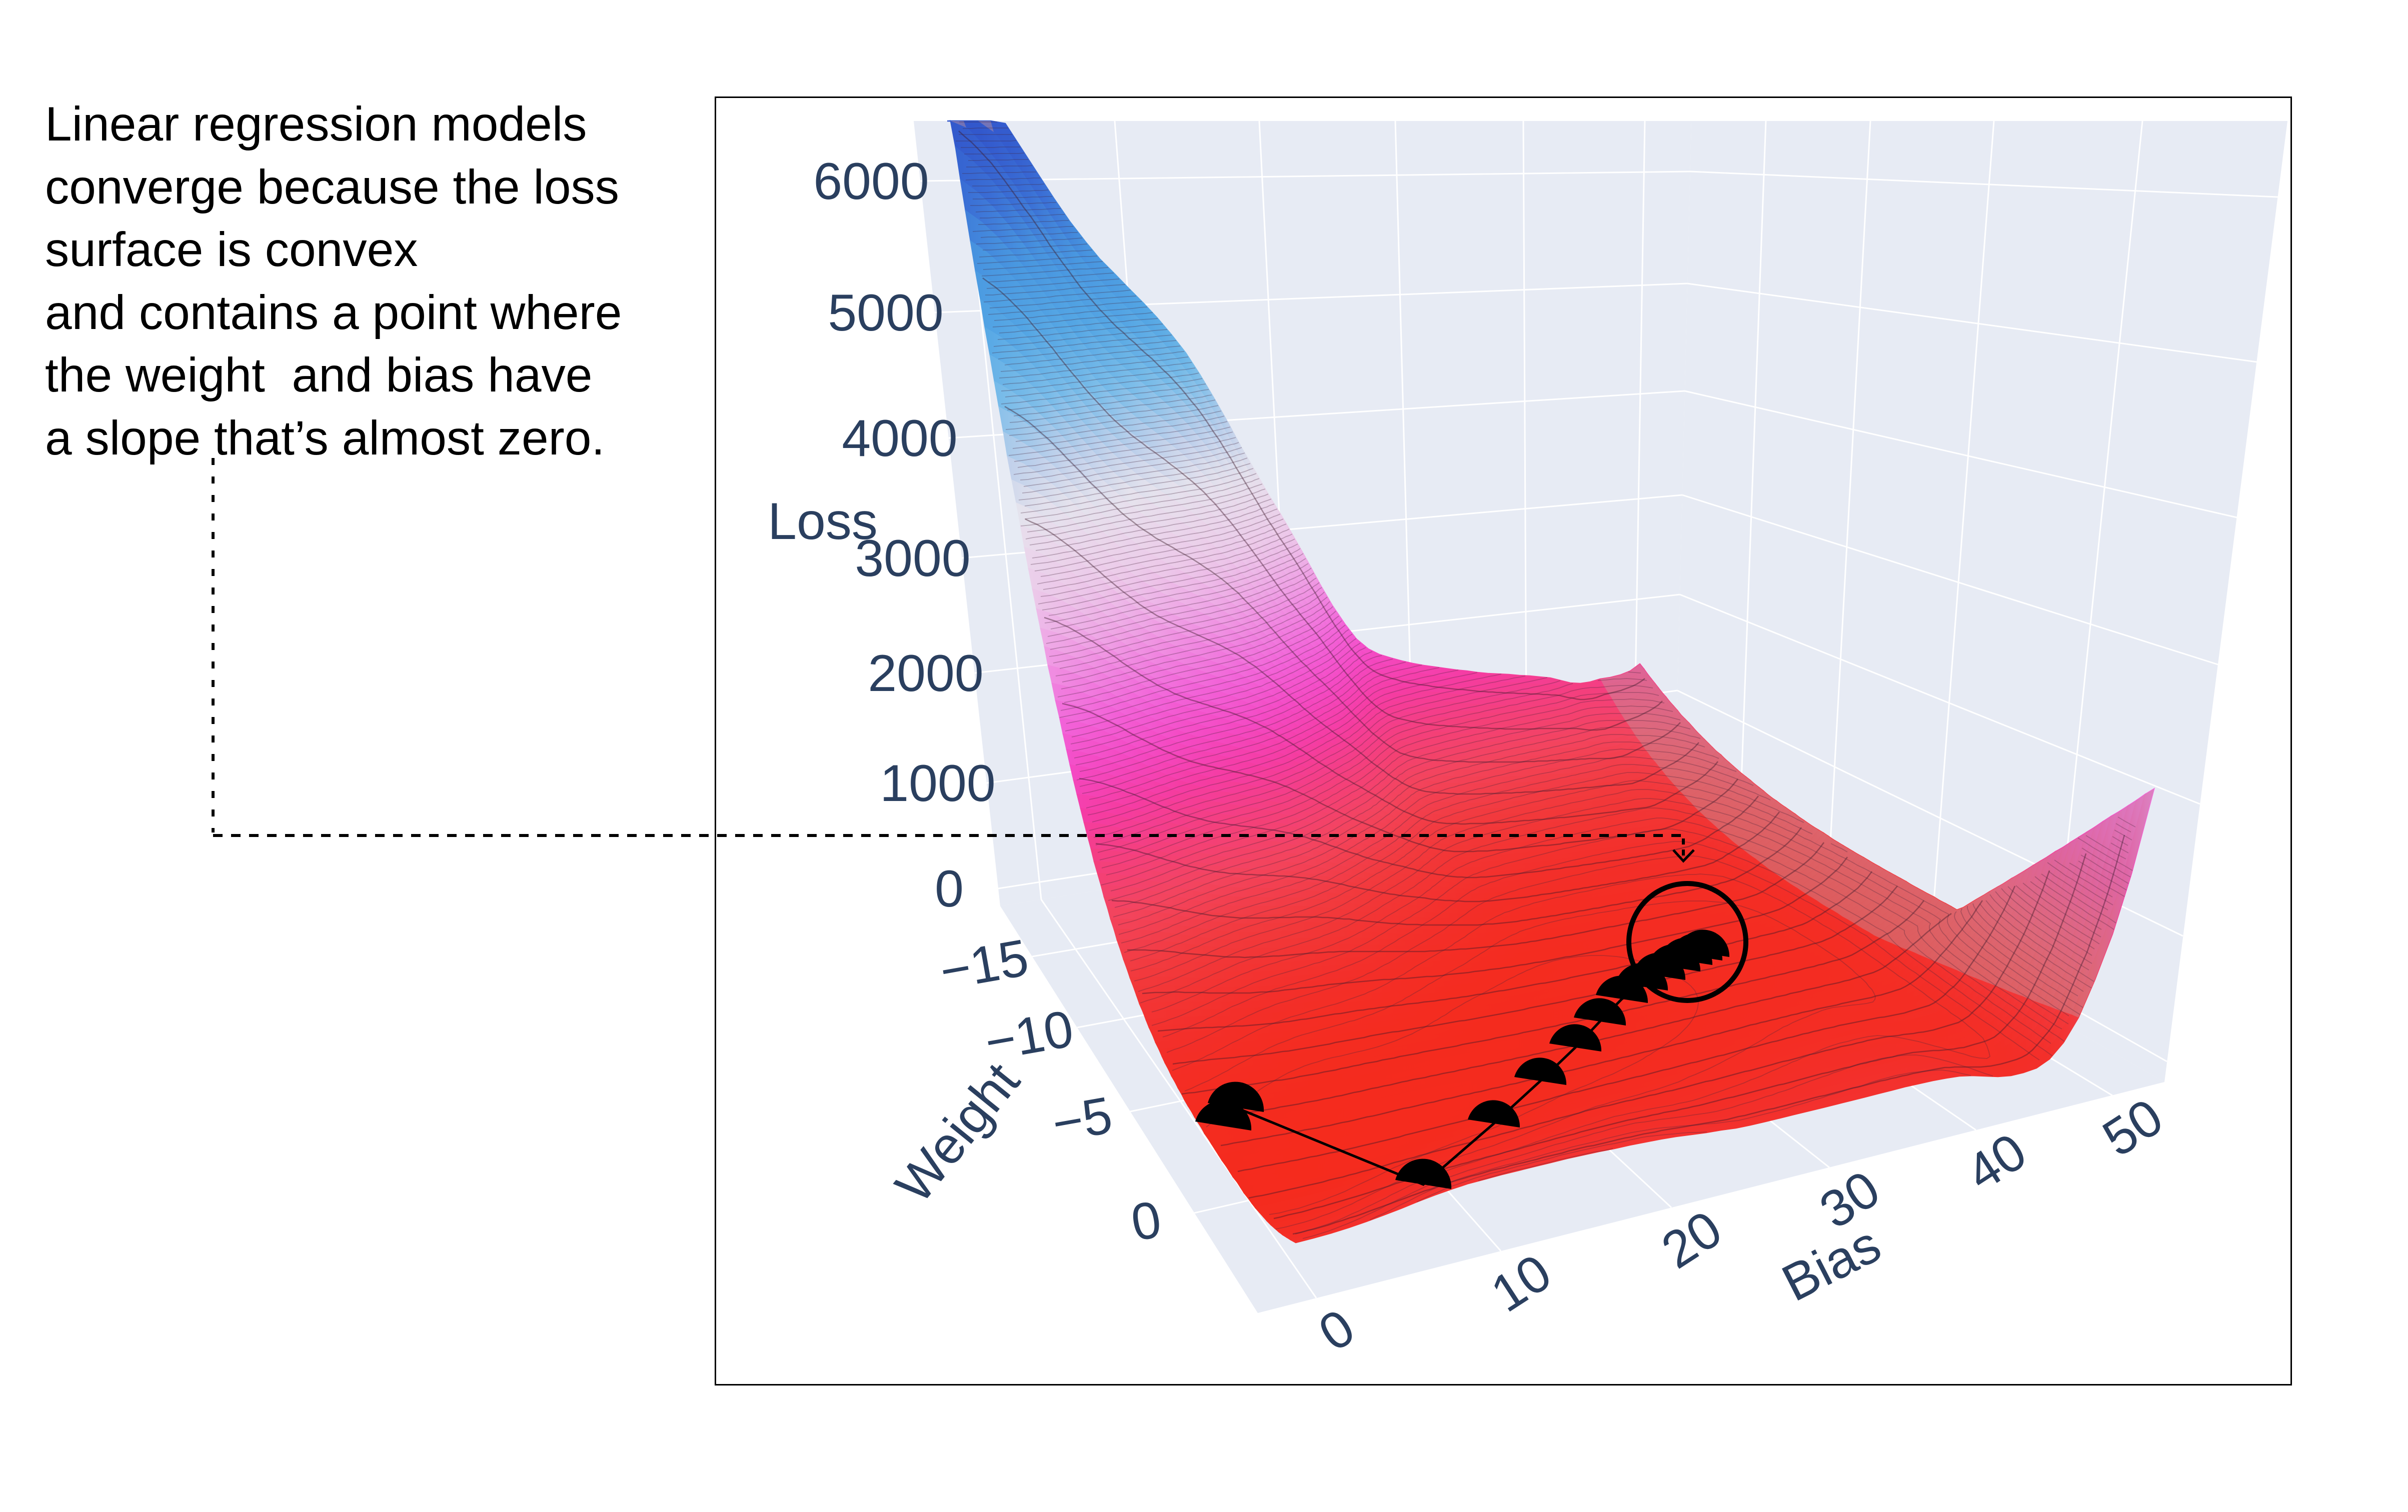 The image size is (2408, 1512). Describe the element at coordinates (1082, 1120) in the screenshot. I see `svg-text: −5` at that location.